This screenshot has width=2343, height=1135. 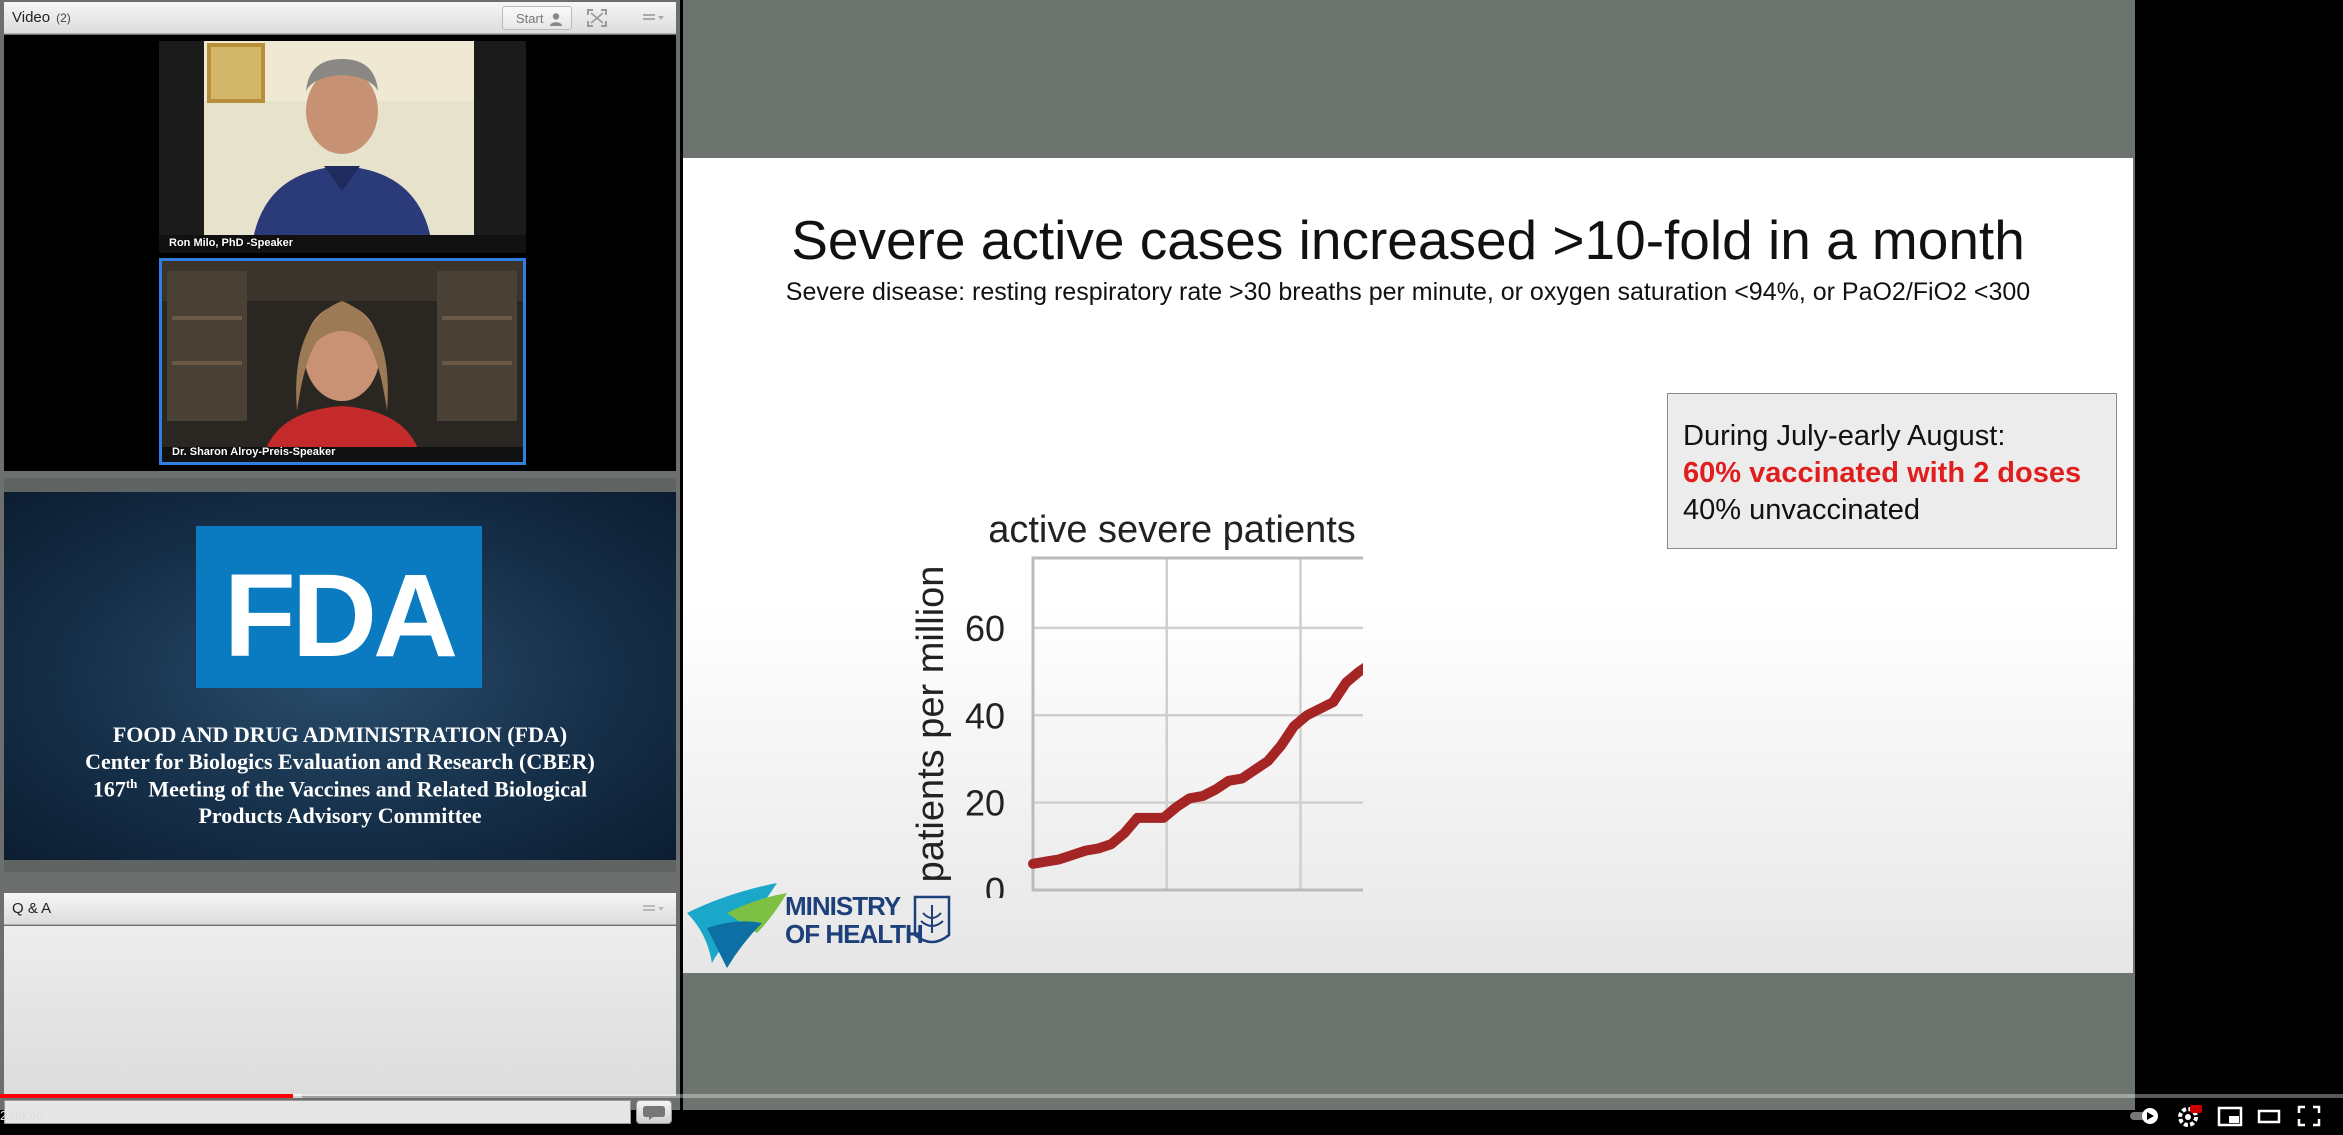 I want to click on video-panel-title: Video (2), so click(x=41, y=17).